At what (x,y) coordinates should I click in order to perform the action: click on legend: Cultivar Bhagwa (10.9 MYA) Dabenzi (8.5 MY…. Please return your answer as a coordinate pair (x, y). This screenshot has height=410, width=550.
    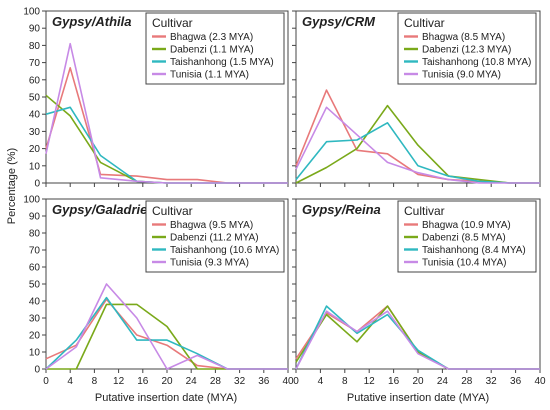
    Looking at the image, I should click on (467, 236).